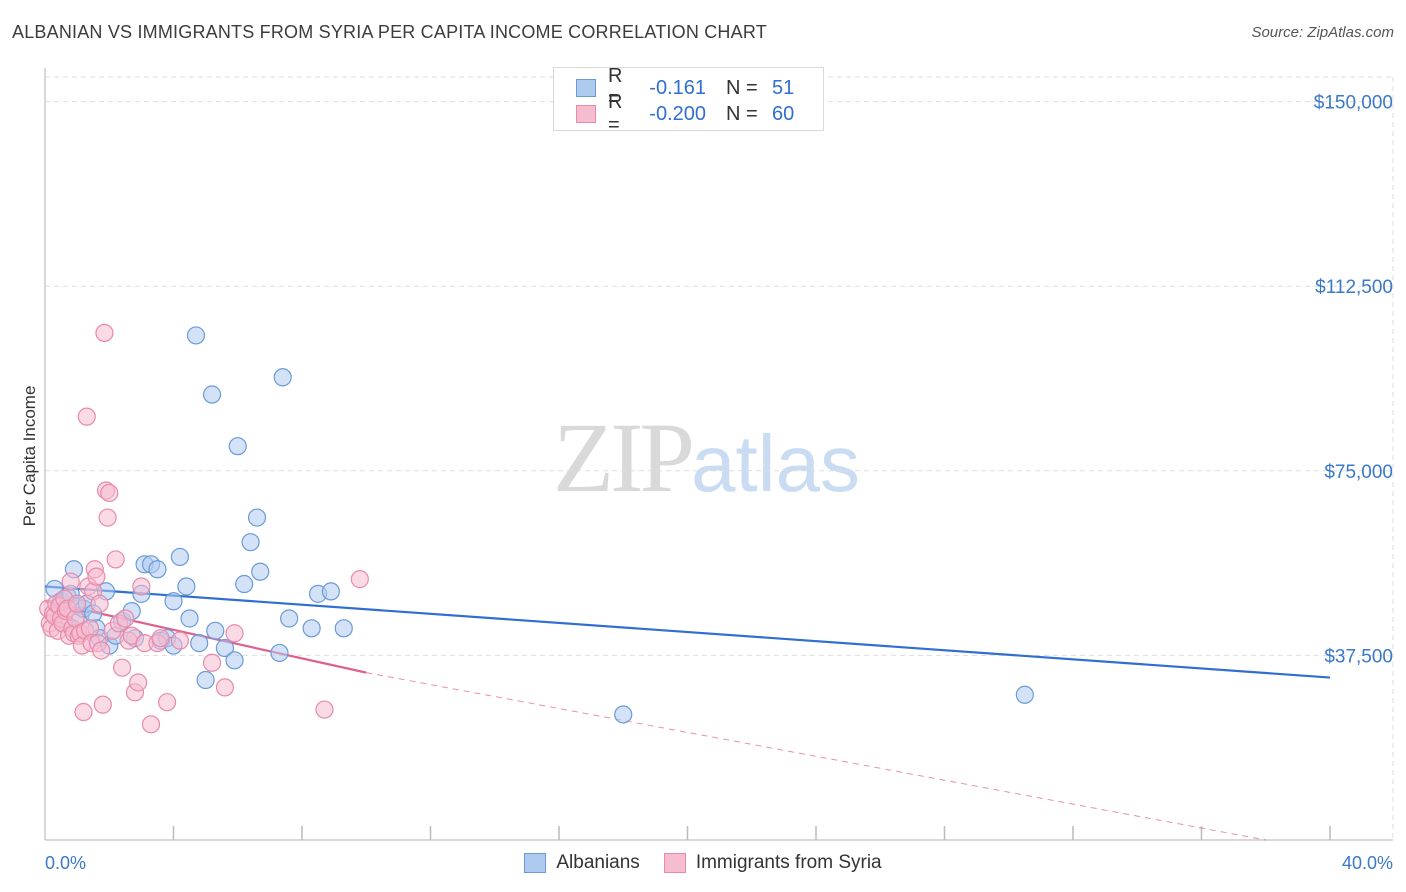 The height and width of the screenshot is (892, 1406). I want to click on albanian-trendline, so click(687, 632).